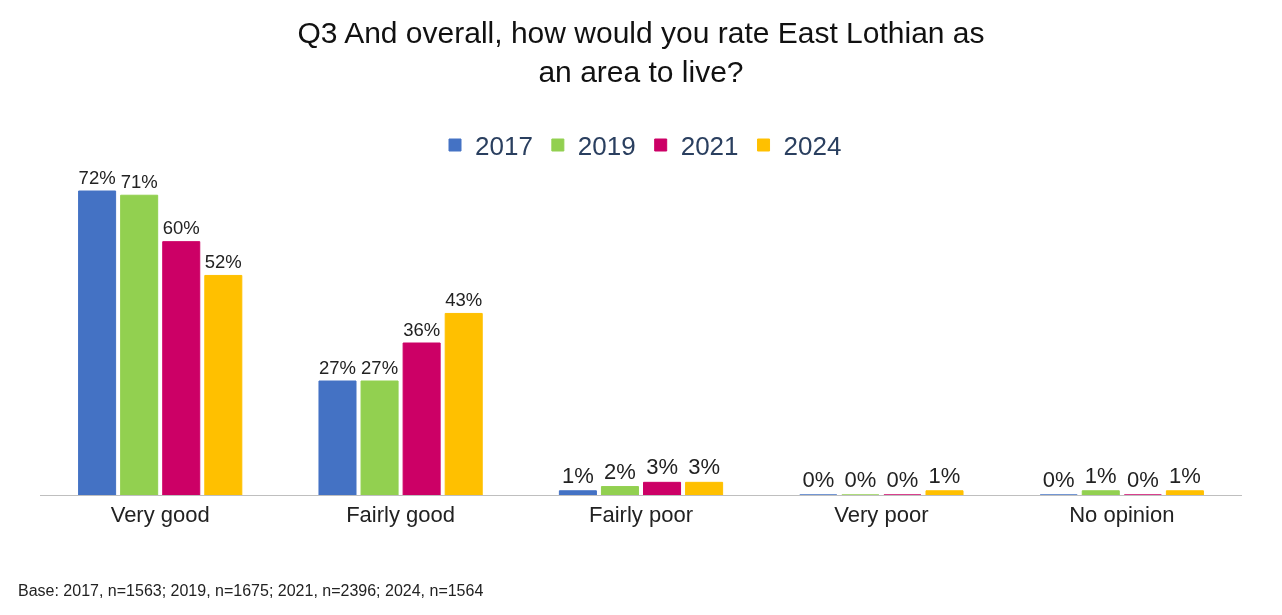 This screenshot has width=1282, height=615. What do you see at coordinates (251, 590) in the screenshot?
I see `text: Base: 2017, n=1563; 2019, n=1675; 2021, n=2396; 2024, n=1564` at bounding box center [251, 590].